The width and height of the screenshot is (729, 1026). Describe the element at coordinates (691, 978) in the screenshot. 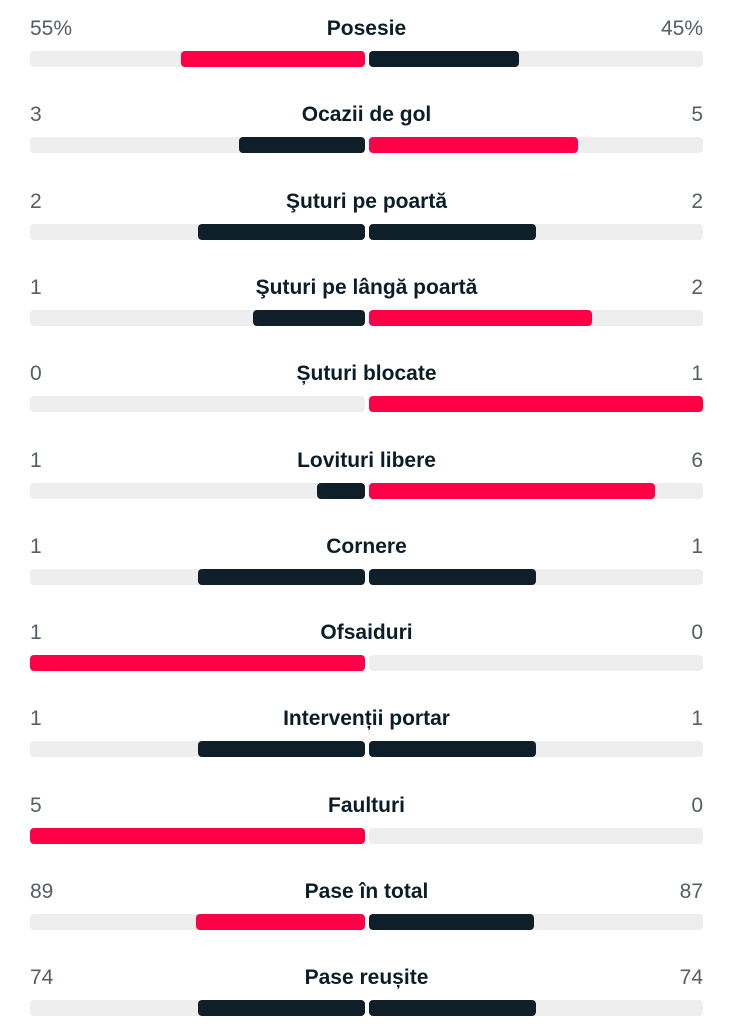

I see `away-value: 74` at that location.